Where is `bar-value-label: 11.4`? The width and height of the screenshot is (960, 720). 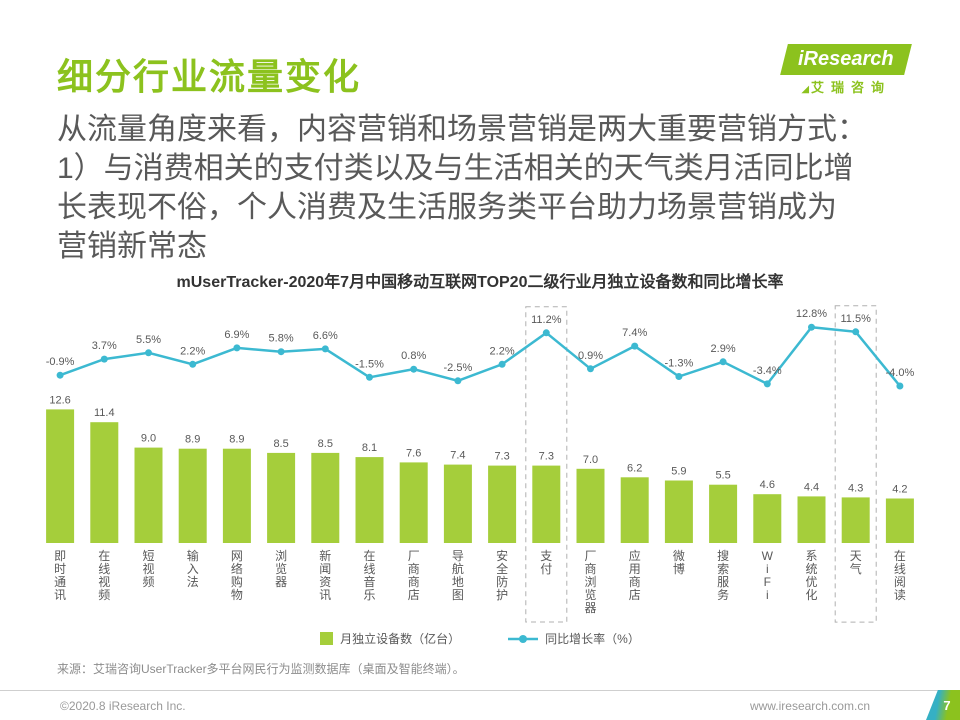 bar-value-label: 11.4 is located at coordinates (104, 413).